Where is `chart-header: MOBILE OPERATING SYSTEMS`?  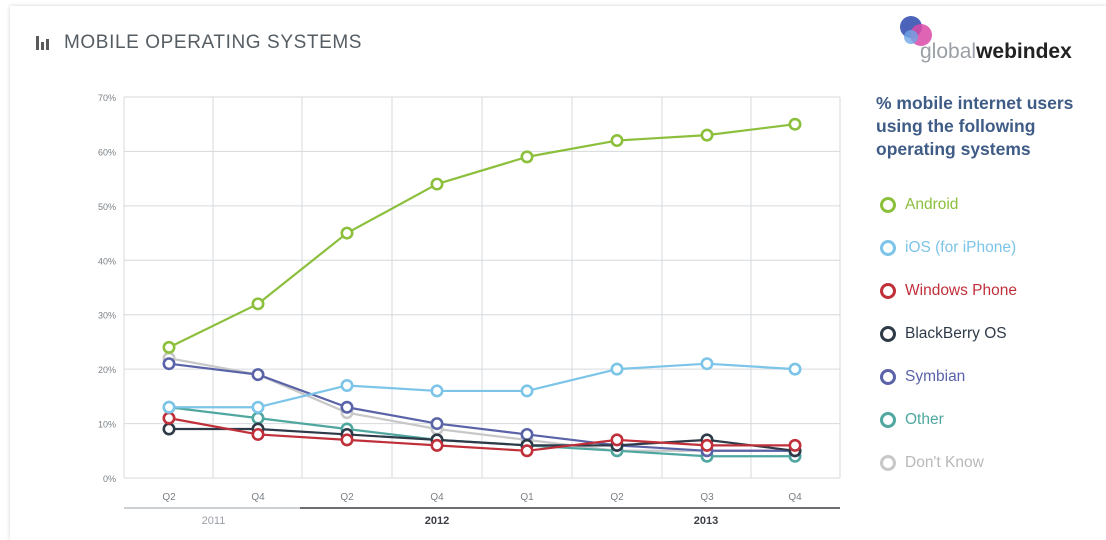
chart-header: MOBILE OPERATING SYSTEMS is located at coordinates (199, 43).